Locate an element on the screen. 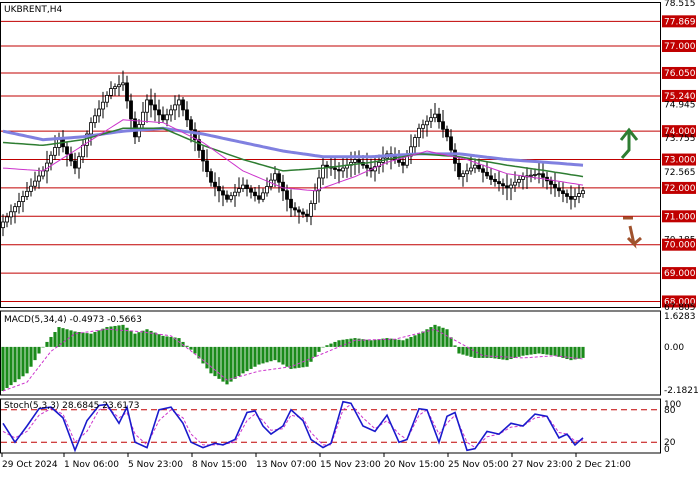 The height and width of the screenshot is (500, 700). price-label-text: 75.240 is located at coordinates (680, 97).